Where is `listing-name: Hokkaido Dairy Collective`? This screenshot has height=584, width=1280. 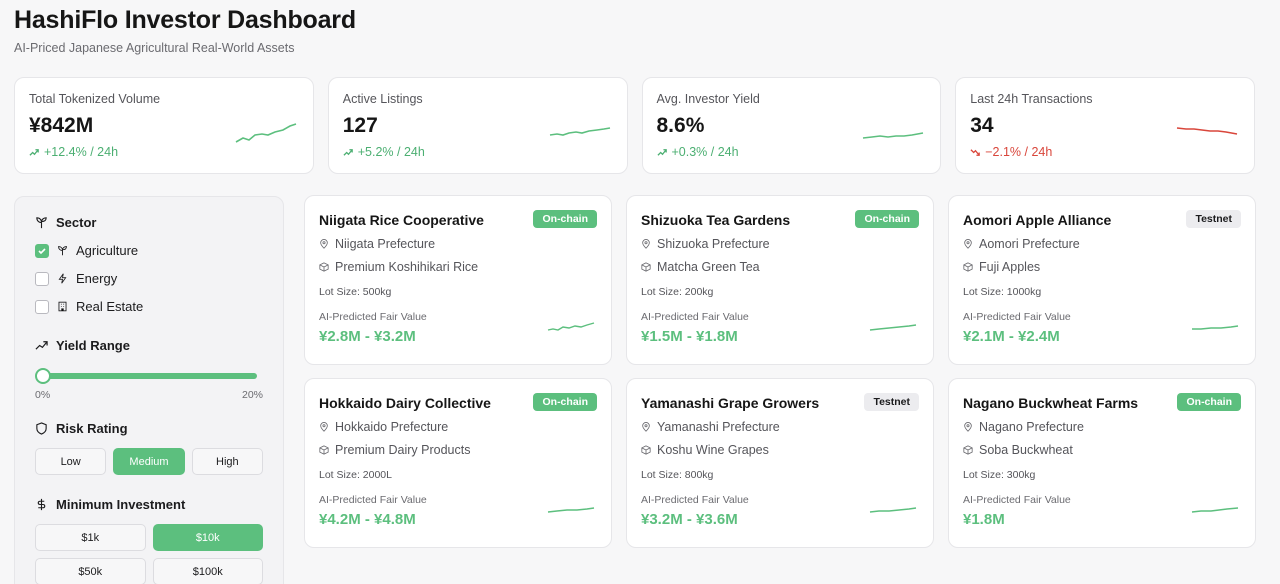 listing-name: Hokkaido Dairy Collective is located at coordinates (405, 403).